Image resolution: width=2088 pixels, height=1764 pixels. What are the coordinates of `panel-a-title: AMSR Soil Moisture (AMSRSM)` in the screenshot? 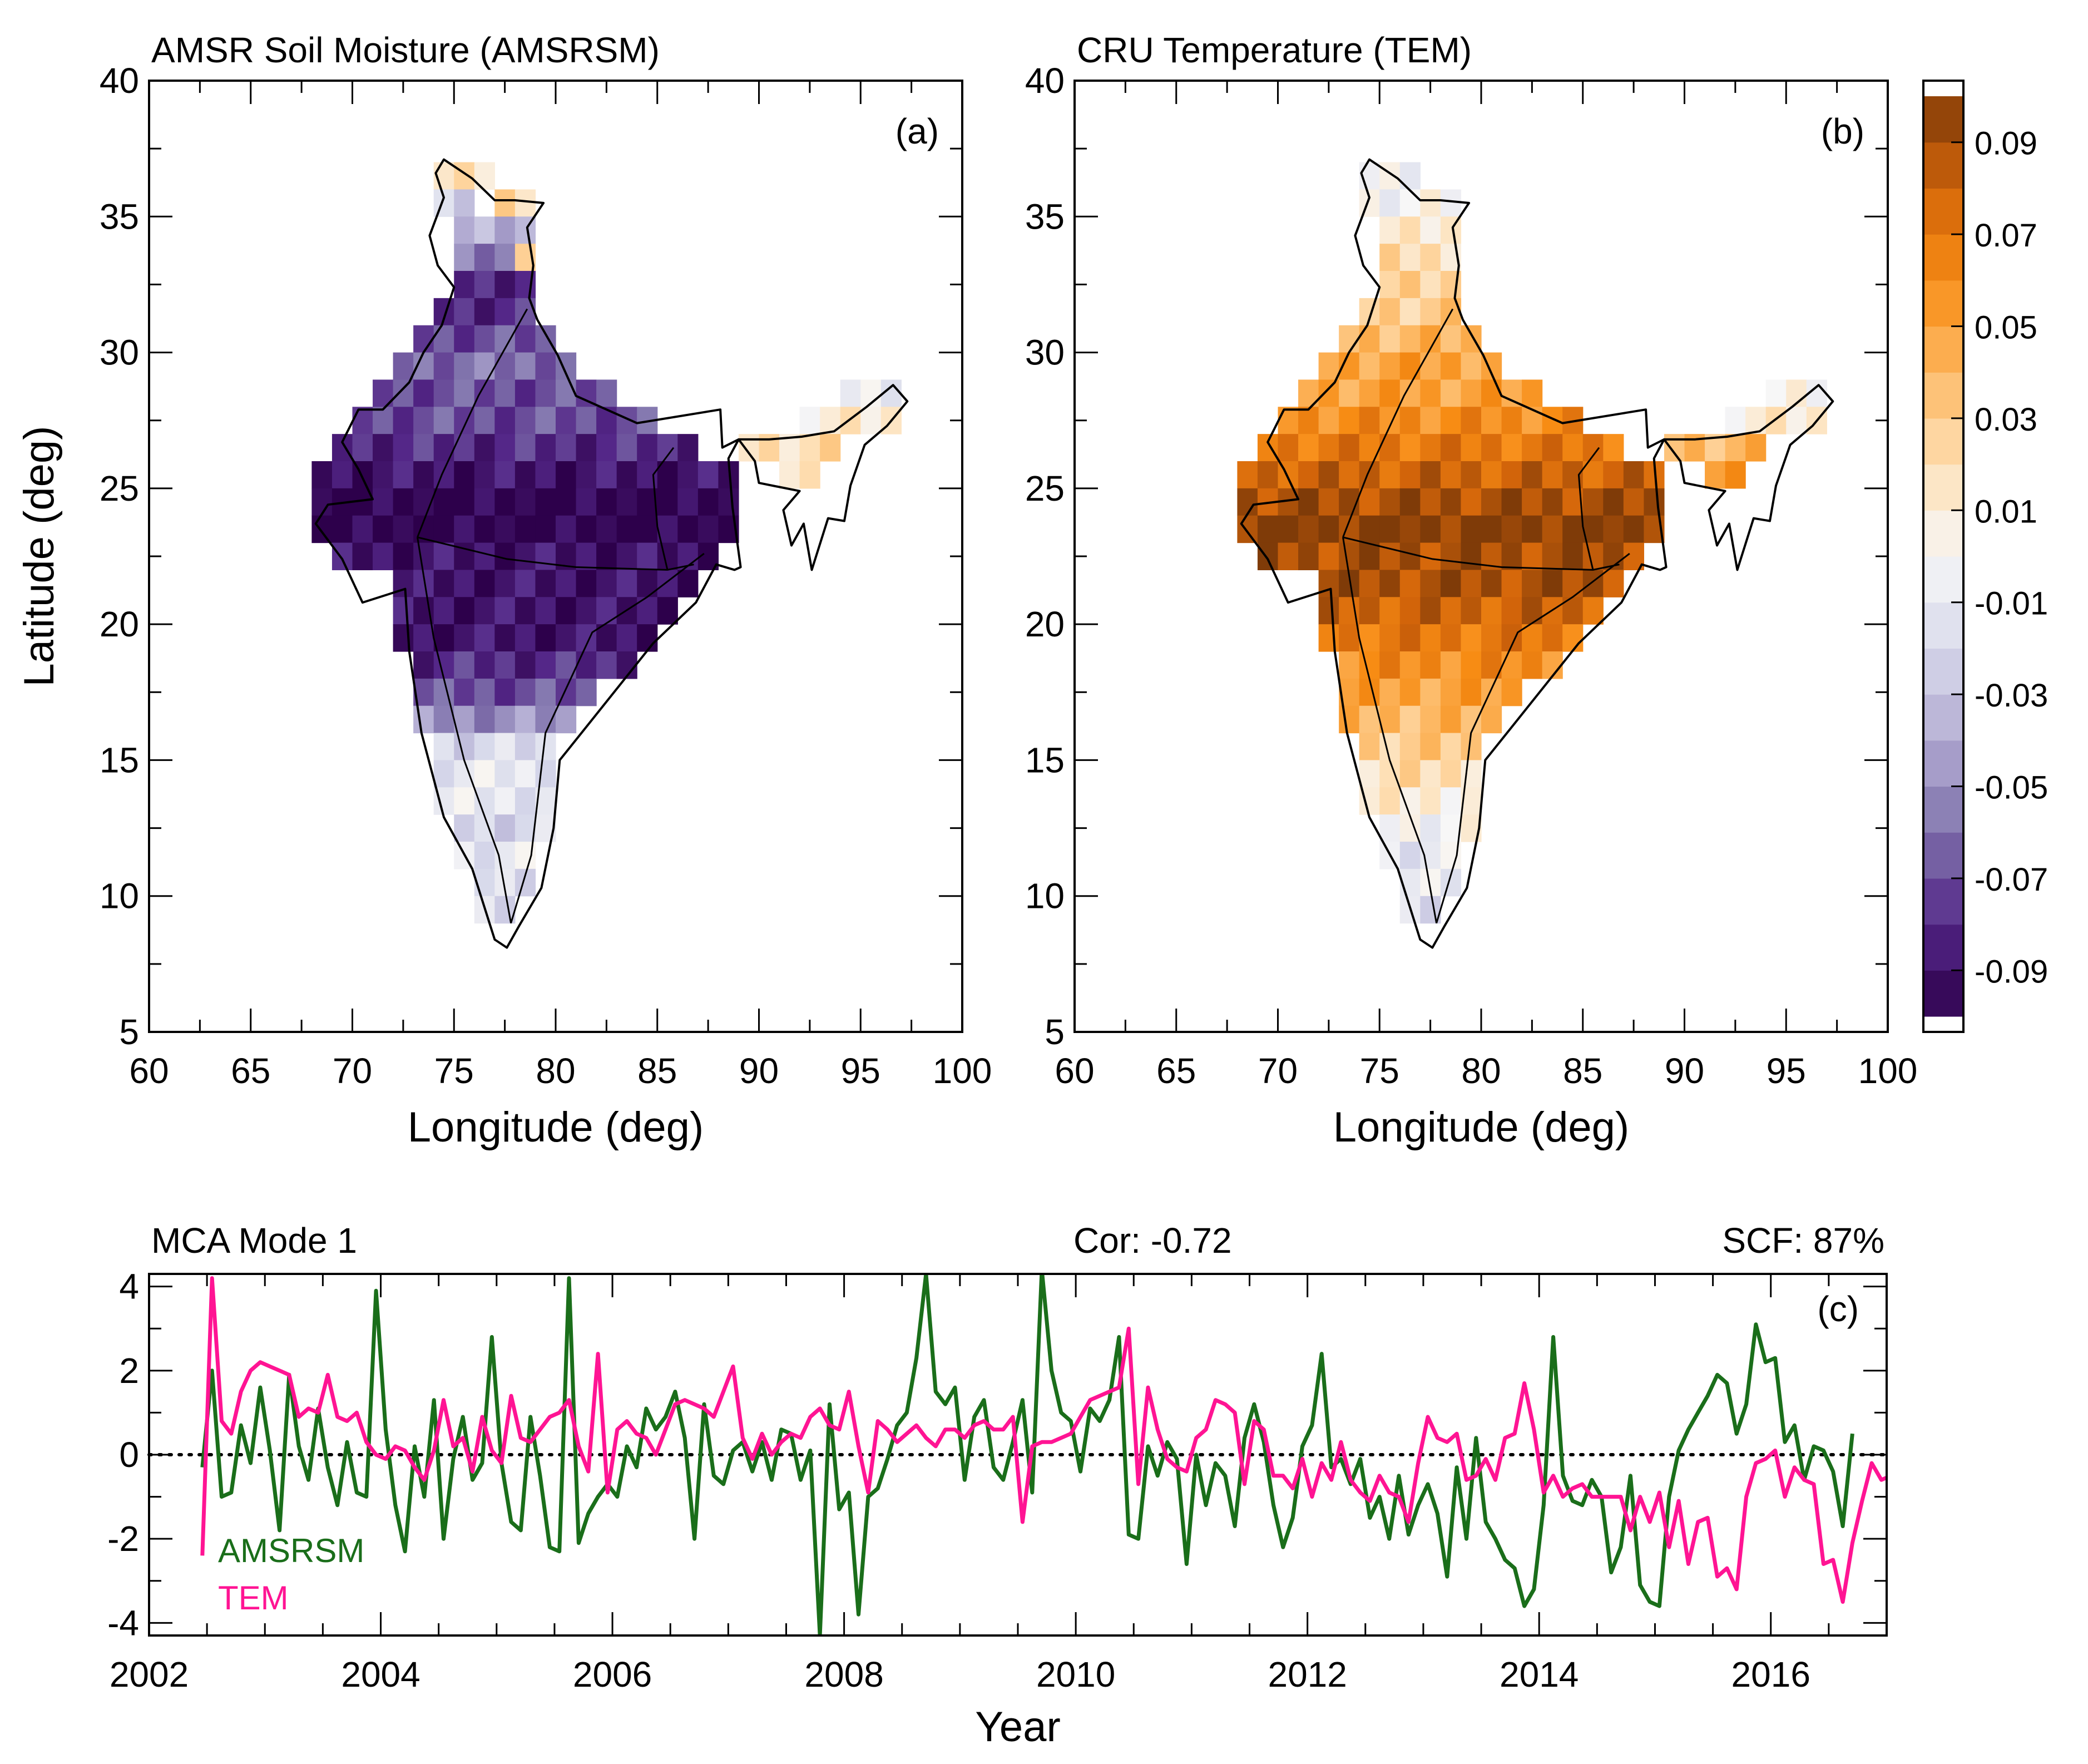 It's located at (405, 50).